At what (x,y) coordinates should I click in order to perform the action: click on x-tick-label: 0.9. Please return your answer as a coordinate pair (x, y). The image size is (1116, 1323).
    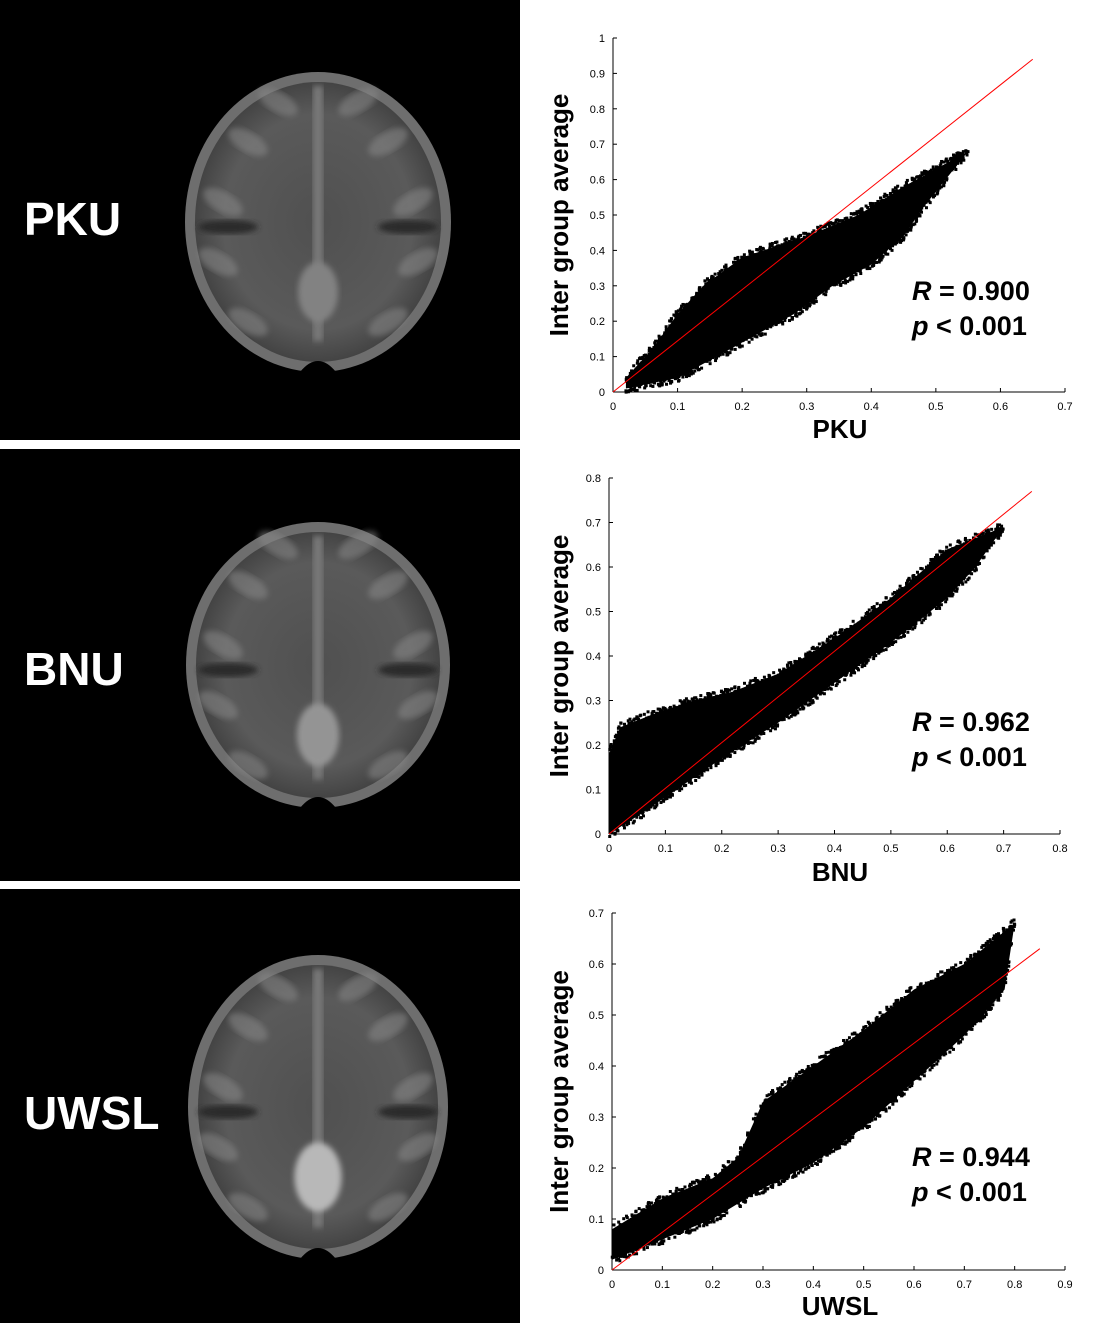
    Looking at the image, I should click on (1064, 1285).